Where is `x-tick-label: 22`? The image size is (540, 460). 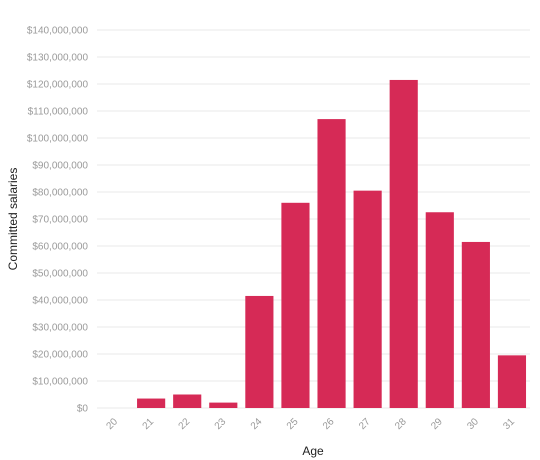
x-tick-label: 22 is located at coordinates (185, 424).